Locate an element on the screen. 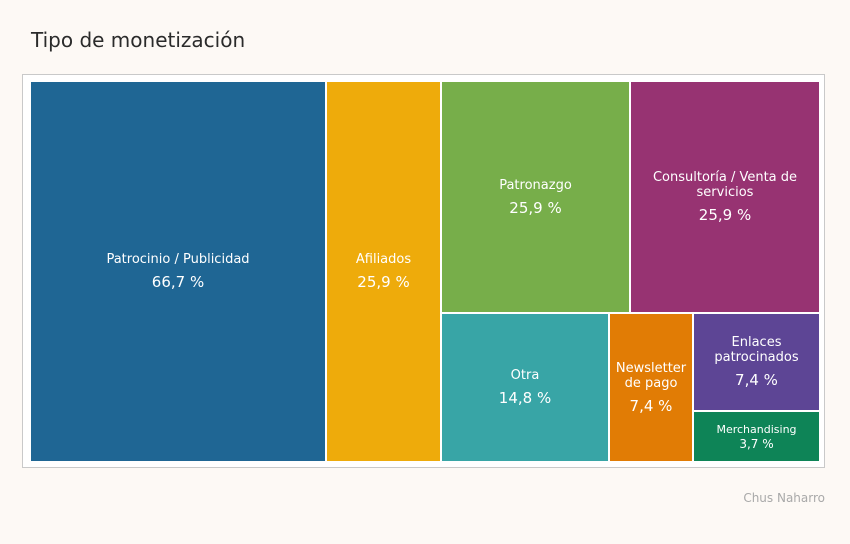  tile-label: Consultoría / Venta de servicios is located at coordinates (725, 185).